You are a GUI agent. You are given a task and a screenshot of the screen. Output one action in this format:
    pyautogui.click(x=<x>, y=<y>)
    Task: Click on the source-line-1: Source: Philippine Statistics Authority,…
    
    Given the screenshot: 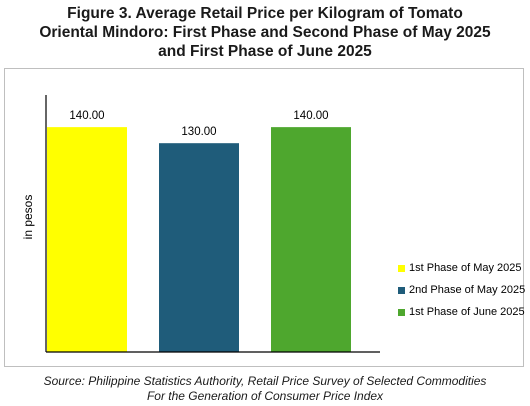 What is the action you would take?
    pyautogui.click(x=265, y=381)
    